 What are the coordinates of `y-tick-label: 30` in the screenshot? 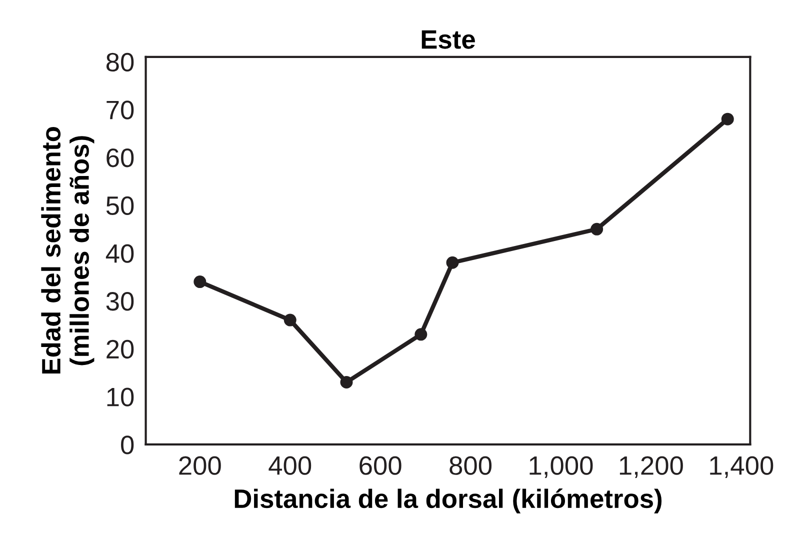 It's located at (120, 301).